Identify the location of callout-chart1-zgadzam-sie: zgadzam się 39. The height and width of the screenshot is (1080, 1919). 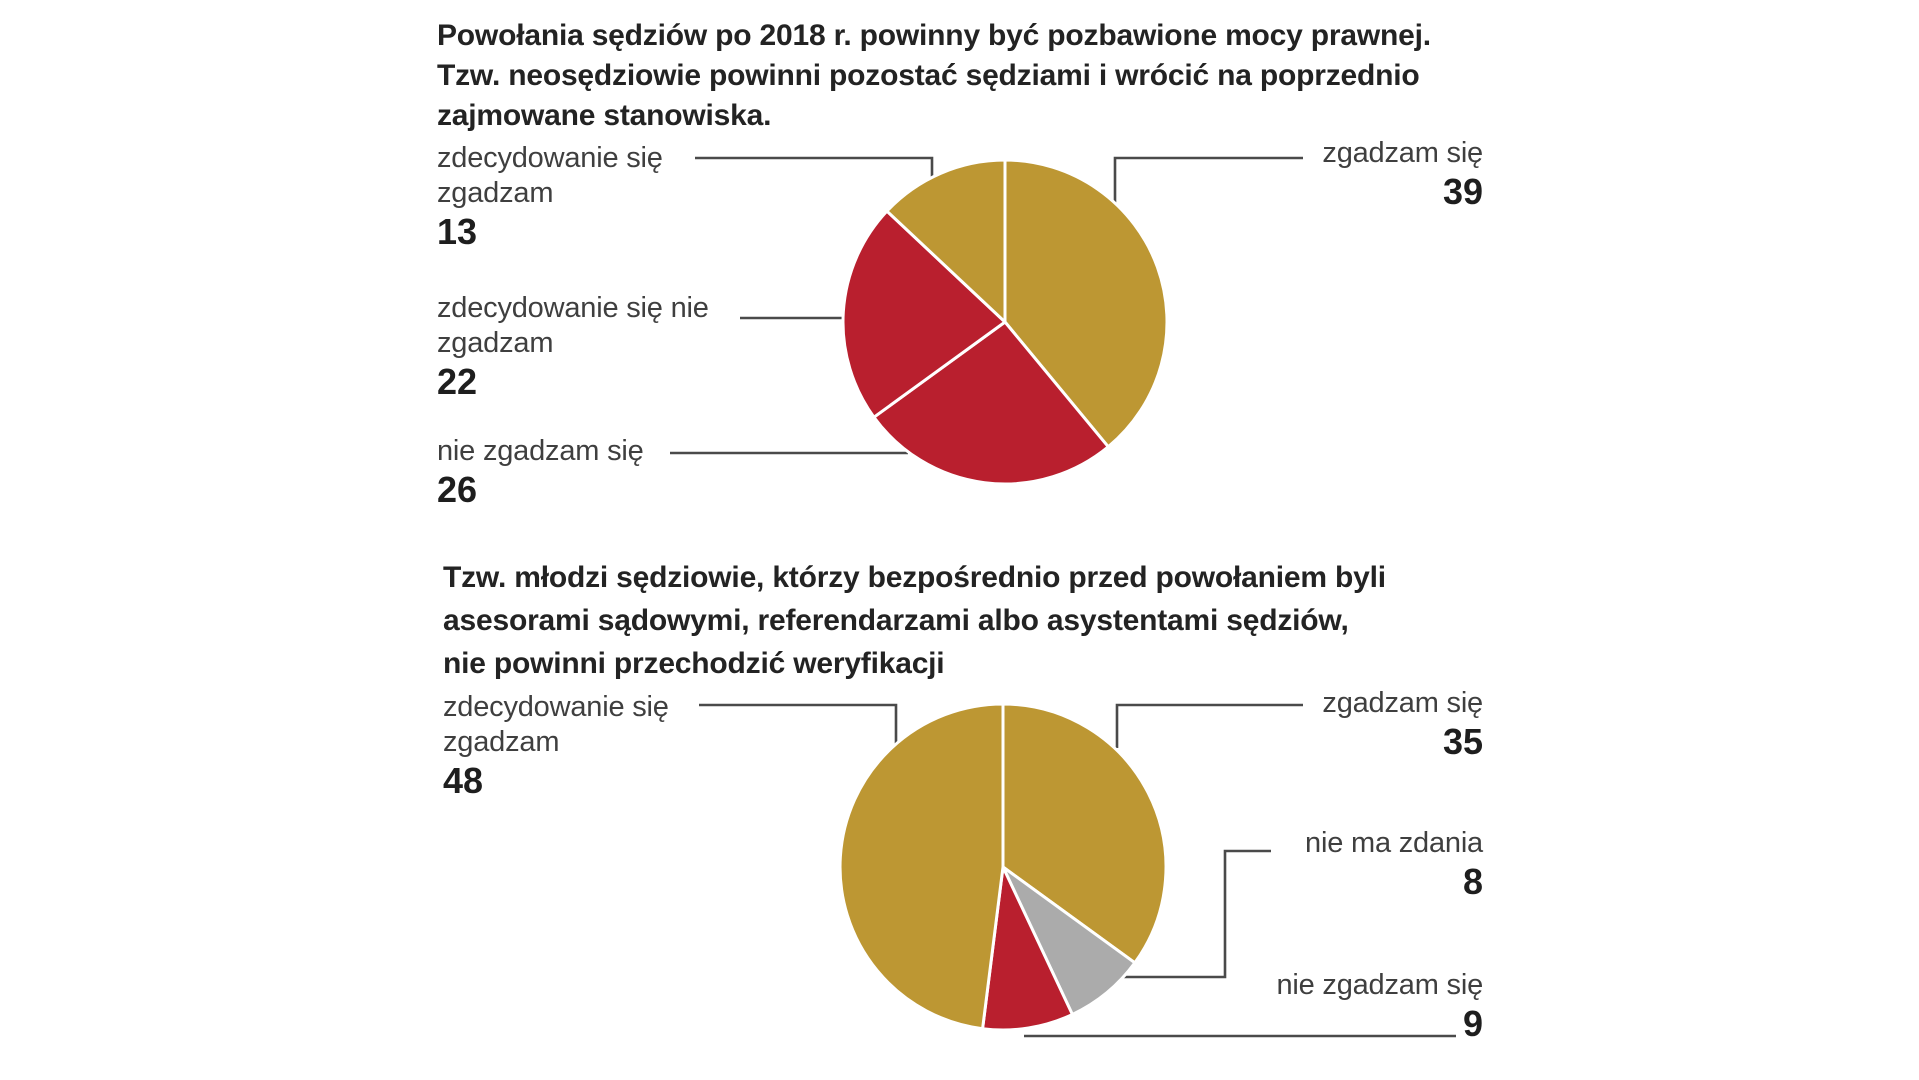
(1333, 174).